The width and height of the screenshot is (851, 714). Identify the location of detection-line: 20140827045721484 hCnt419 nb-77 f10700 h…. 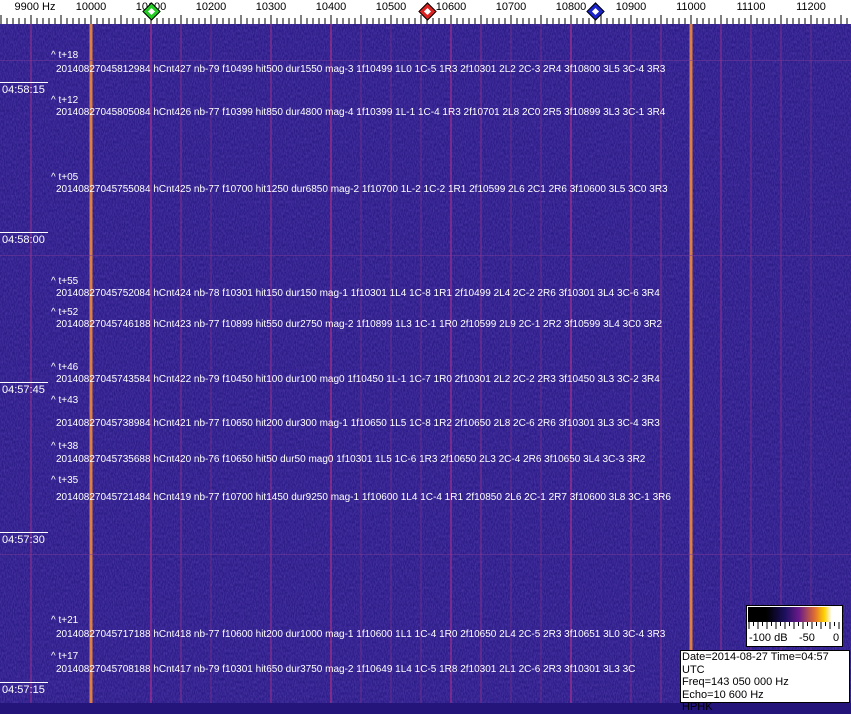
(363, 497).